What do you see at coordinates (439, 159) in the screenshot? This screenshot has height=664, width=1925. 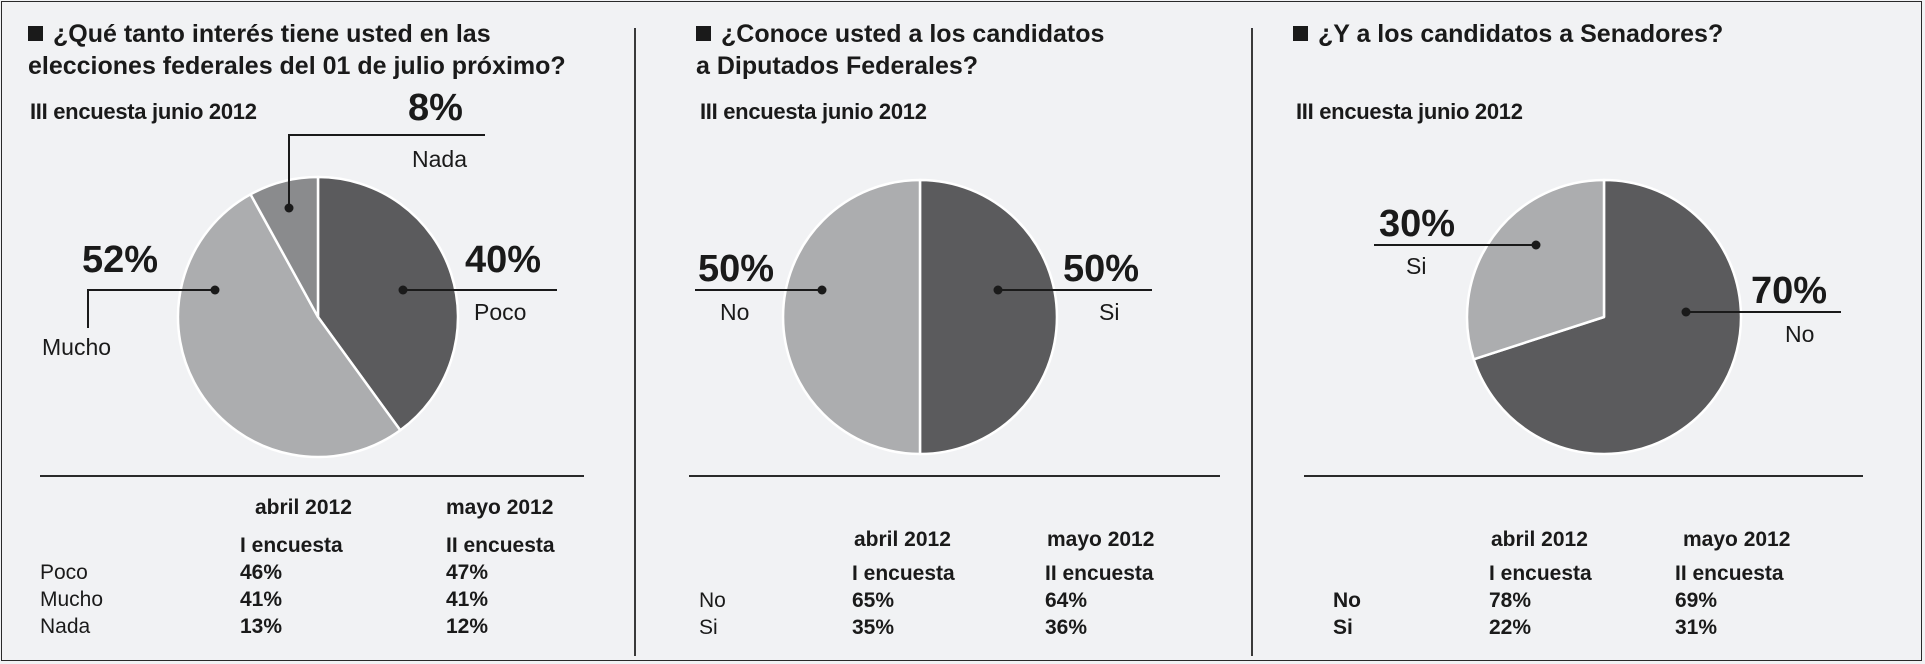 I see `data-label-name-nada: Nada` at bounding box center [439, 159].